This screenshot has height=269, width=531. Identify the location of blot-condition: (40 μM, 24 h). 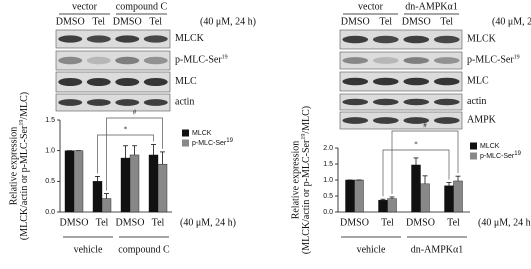
(228, 21).